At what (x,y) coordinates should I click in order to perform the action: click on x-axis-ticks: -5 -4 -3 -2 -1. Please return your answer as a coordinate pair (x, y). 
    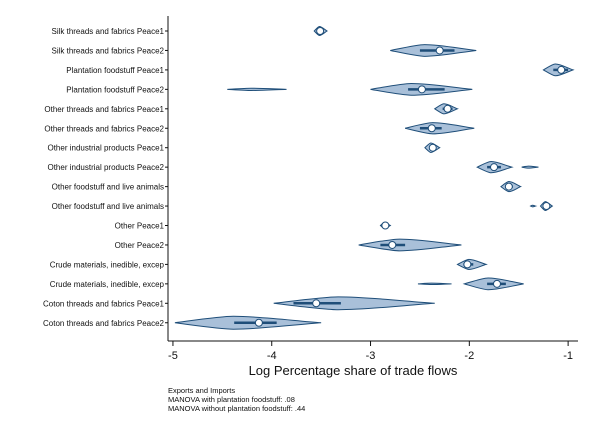
    Looking at the image, I should click on (370, 351).